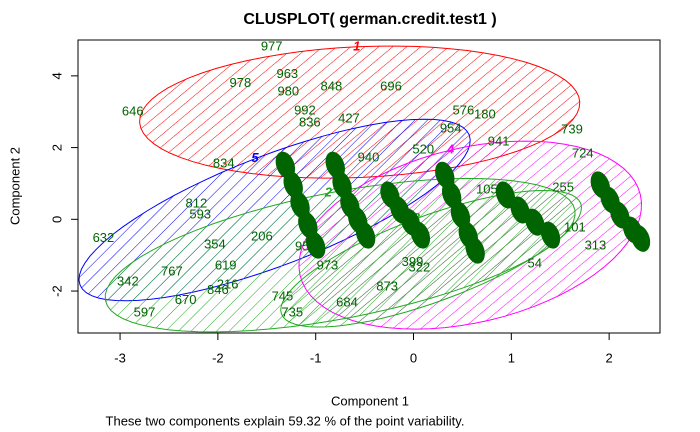  I want to click on point-label: 767, so click(172, 270).